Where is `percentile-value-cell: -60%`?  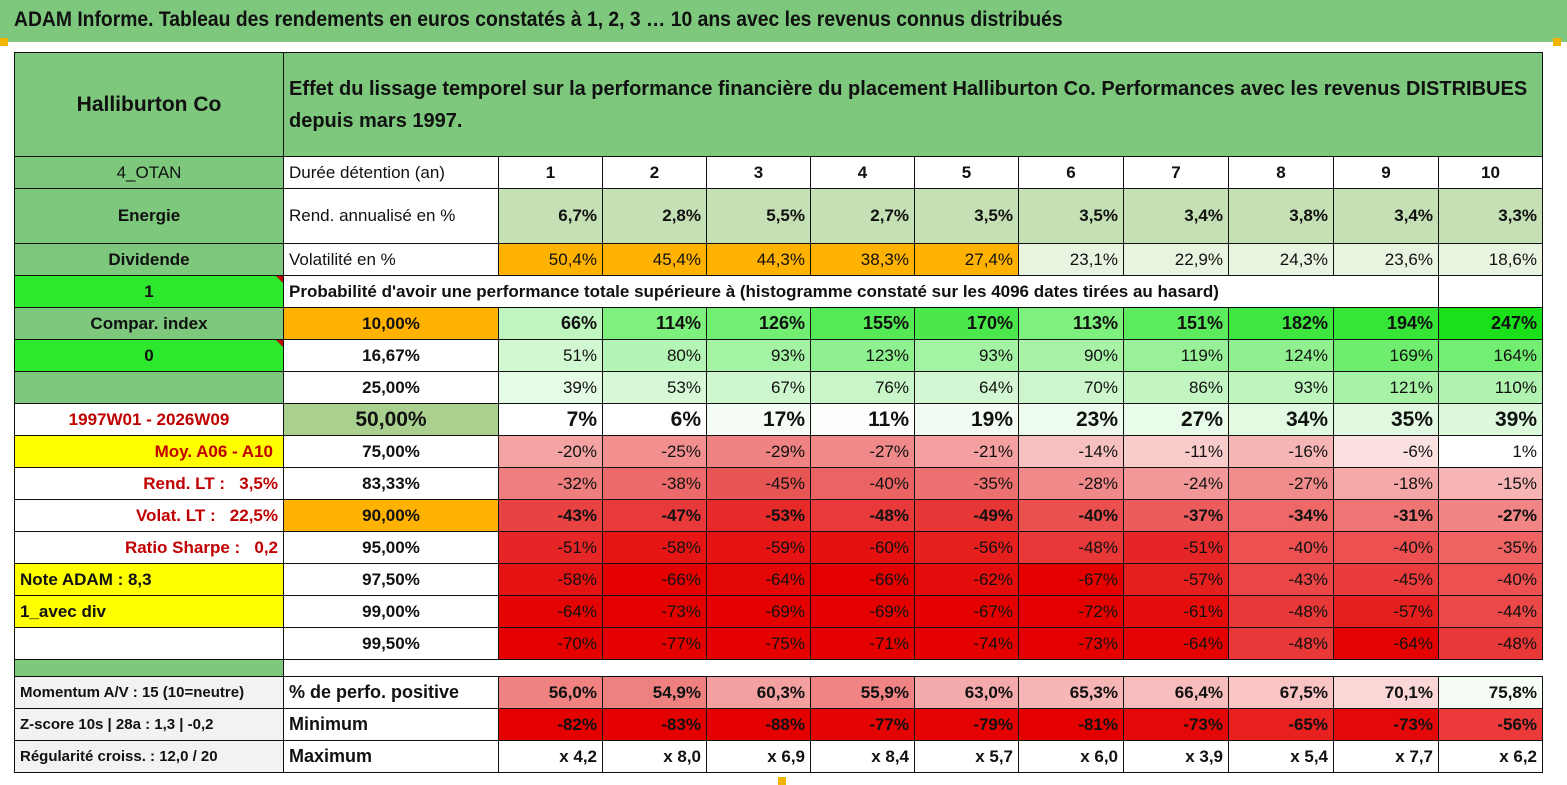 percentile-value-cell: -60% is located at coordinates (862, 547).